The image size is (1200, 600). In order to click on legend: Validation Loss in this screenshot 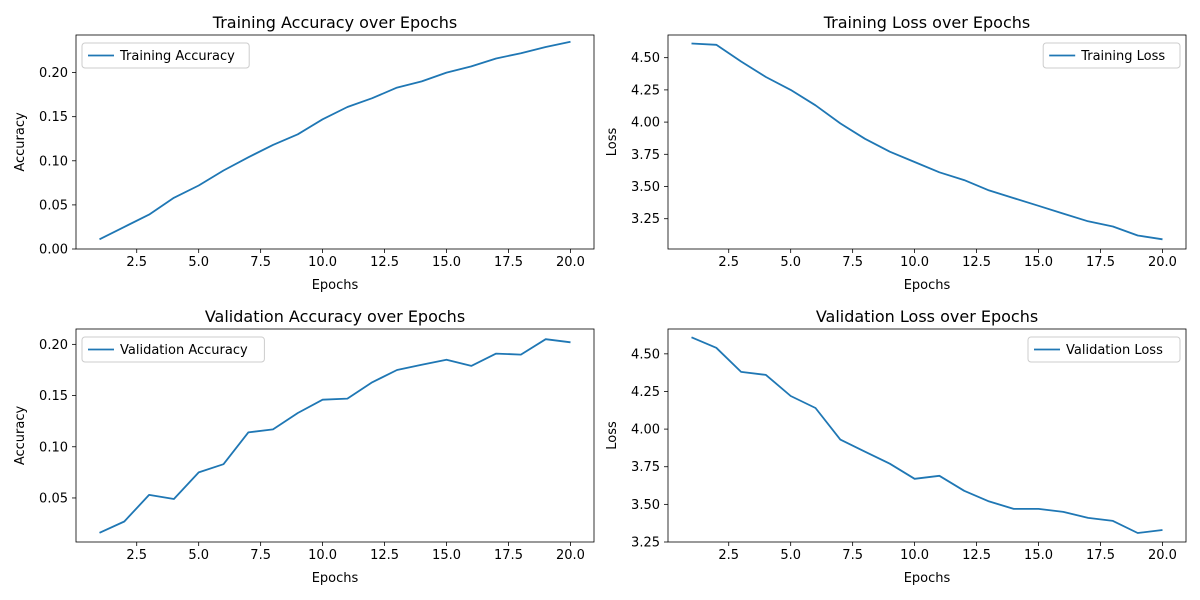, I will do `click(1104, 349)`.